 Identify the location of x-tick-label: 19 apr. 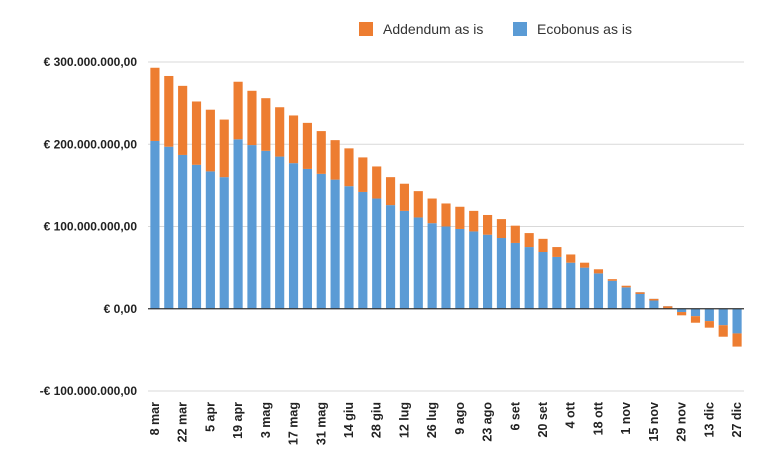
(238, 420).